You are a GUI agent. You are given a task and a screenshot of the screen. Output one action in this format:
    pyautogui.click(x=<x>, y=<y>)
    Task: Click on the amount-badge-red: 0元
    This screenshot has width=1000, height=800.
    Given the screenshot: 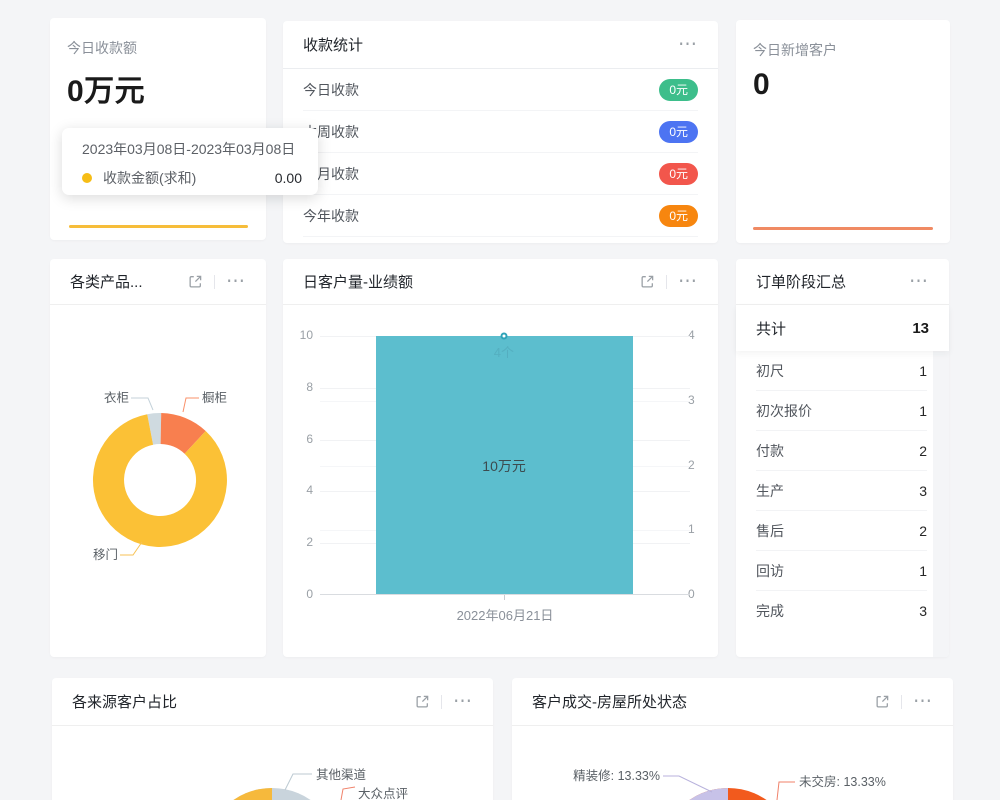 What is the action you would take?
    pyautogui.click(x=678, y=173)
    